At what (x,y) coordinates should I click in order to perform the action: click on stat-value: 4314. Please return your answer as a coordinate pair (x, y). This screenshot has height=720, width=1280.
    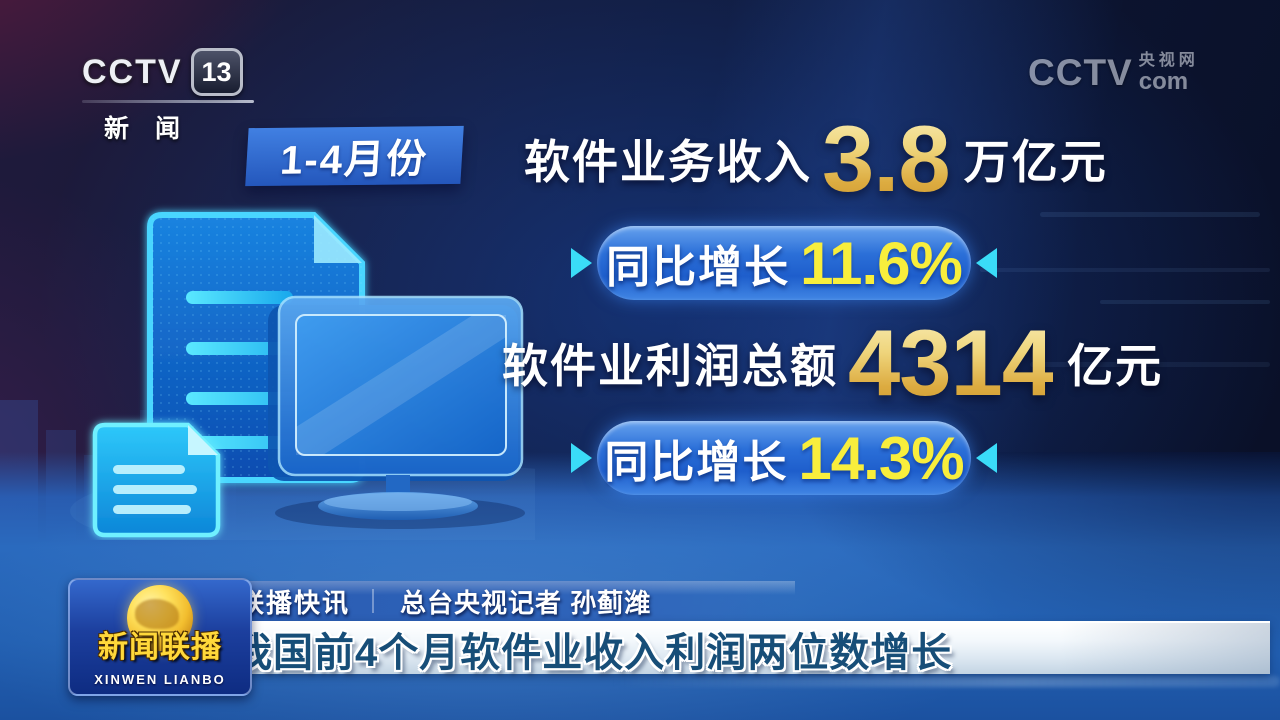
    Looking at the image, I should click on (951, 362).